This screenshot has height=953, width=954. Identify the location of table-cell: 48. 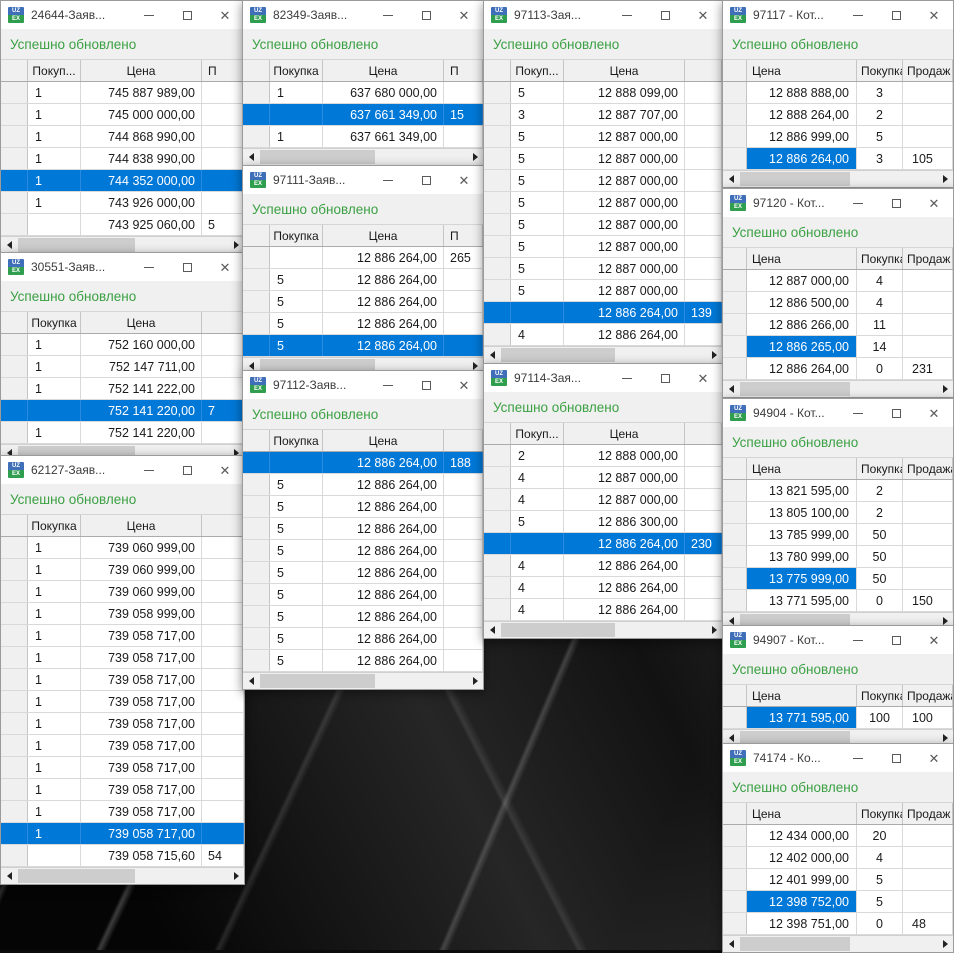
(928, 923).